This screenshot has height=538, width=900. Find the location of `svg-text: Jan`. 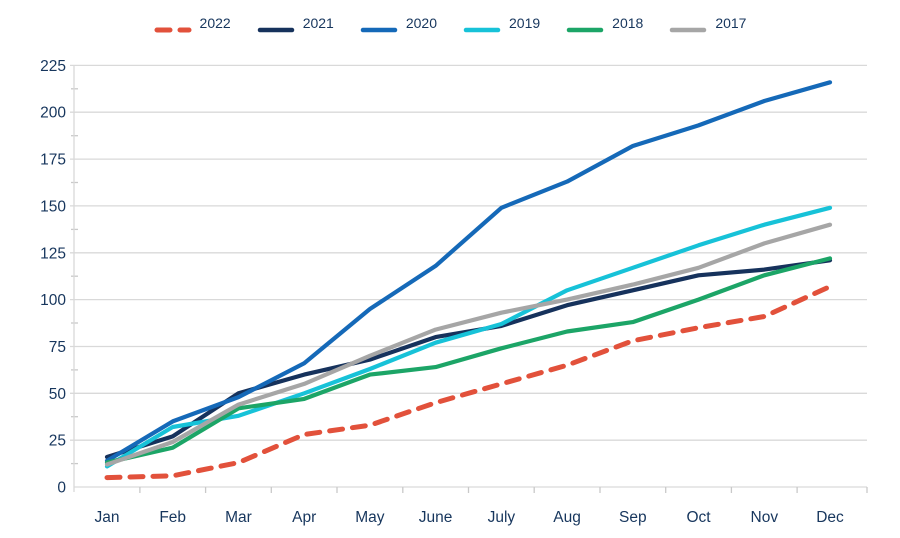

svg-text: Jan is located at coordinates (107, 517).